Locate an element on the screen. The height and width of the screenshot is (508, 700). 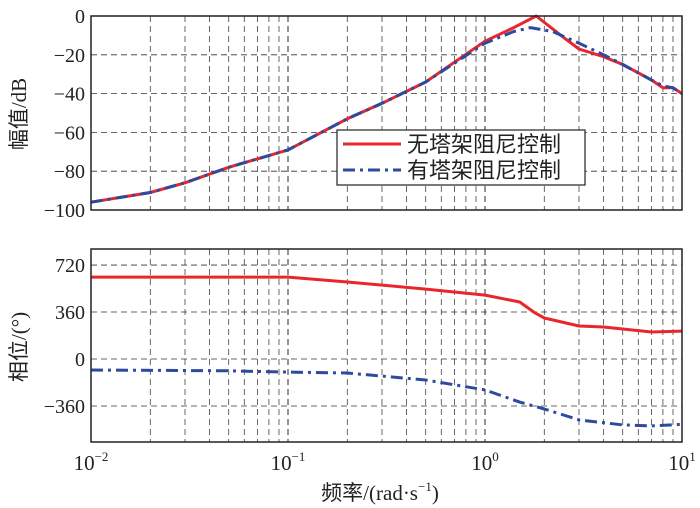
x-tick-label: 10¹ is located at coordinates (682, 462).